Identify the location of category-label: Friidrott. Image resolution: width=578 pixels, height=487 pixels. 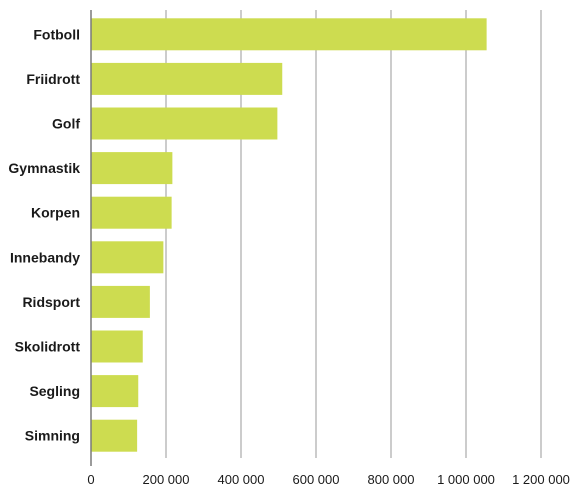
(53, 79).